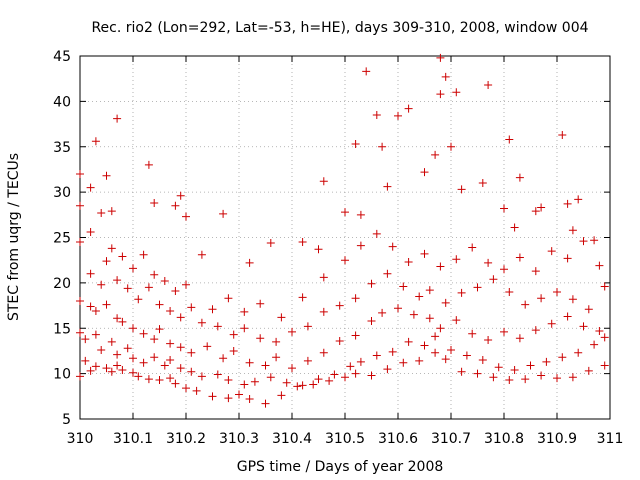 The height and width of the screenshot is (480, 640). Describe the element at coordinates (62, 239) in the screenshot. I see `y-tick-label: 25` at that location.